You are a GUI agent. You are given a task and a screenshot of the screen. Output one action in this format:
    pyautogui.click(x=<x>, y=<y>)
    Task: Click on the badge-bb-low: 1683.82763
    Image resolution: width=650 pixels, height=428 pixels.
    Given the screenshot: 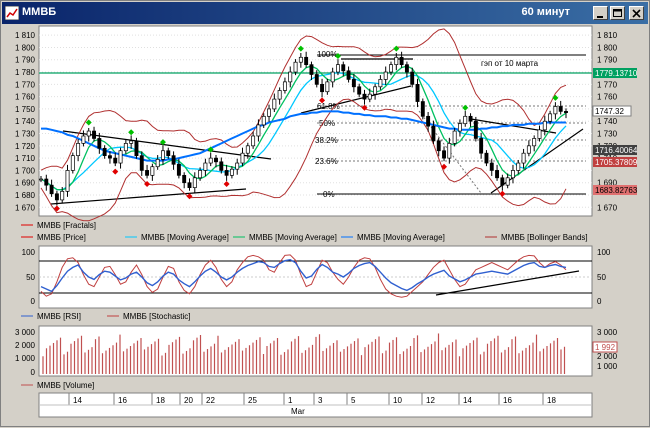 What is the action you would take?
    pyautogui.click(x=616, y=190)
    